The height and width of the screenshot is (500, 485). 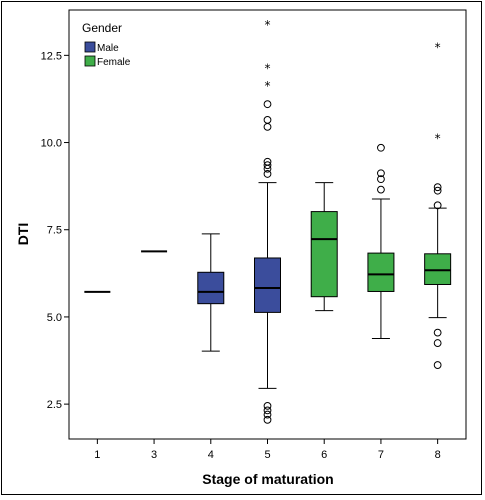 I want to click on x-tick-label: 4, so click(x=211, y=455).